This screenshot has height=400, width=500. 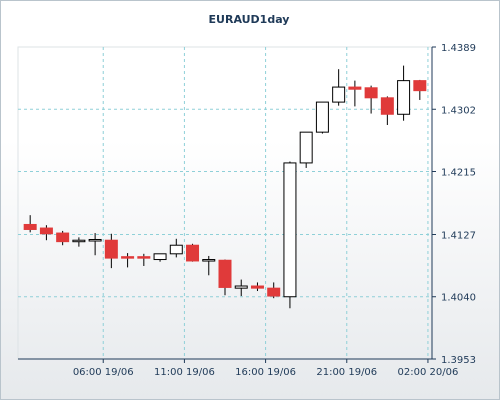 What do you see at coordinates (458, 110) in the screenshot?
I see `y-tick-label: 1.4302` at bounding box center [458, 110].